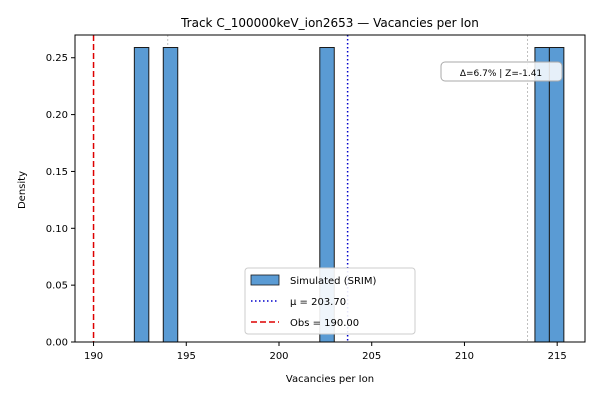 Image resolution: width=600 pixels, height=405 pixels. I want to click on x-tick-label: 205, so click(371, 356).